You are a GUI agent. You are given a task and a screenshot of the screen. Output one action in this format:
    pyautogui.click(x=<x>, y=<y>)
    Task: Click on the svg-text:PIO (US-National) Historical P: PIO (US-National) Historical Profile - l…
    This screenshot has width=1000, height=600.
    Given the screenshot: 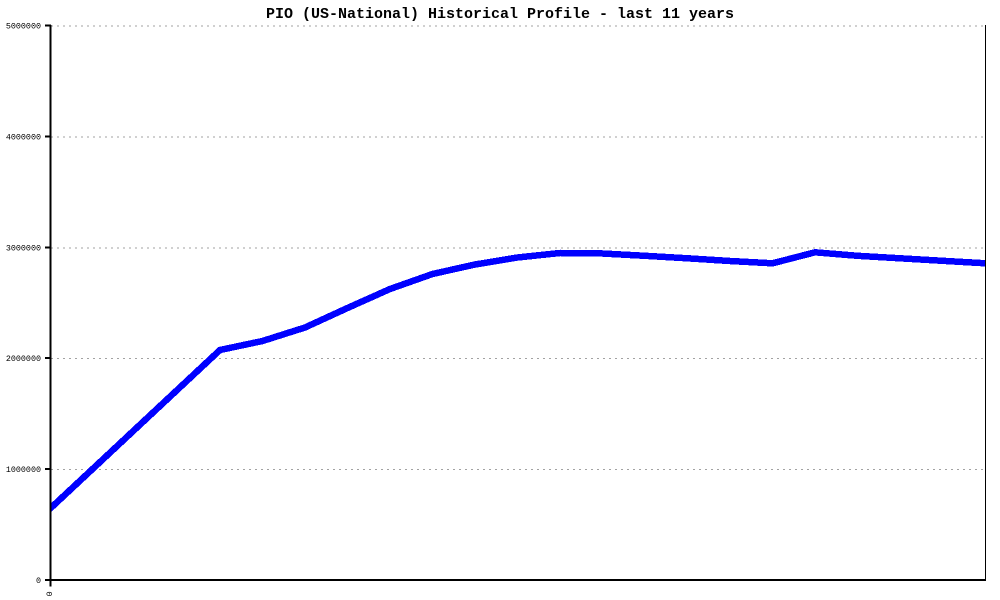 What is the action you would take?
    pyautogui.click(x=500, y=14)
    